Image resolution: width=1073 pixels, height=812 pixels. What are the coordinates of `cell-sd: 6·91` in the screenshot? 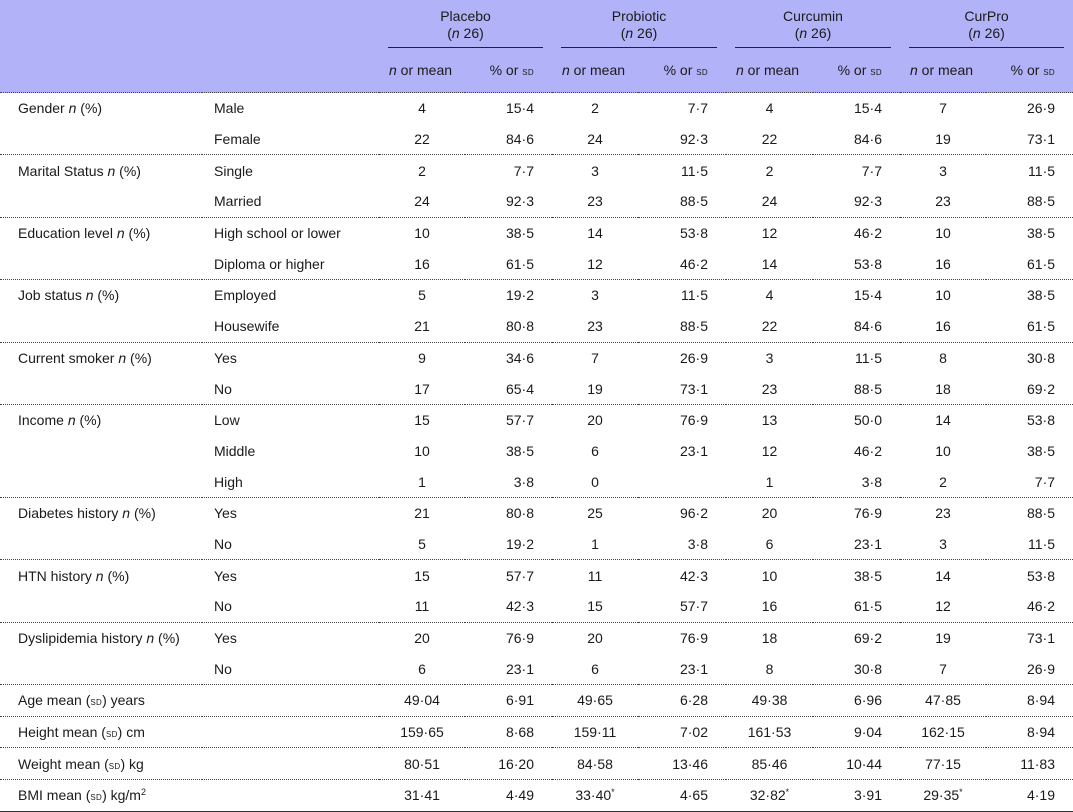 It's located at (508, 700).